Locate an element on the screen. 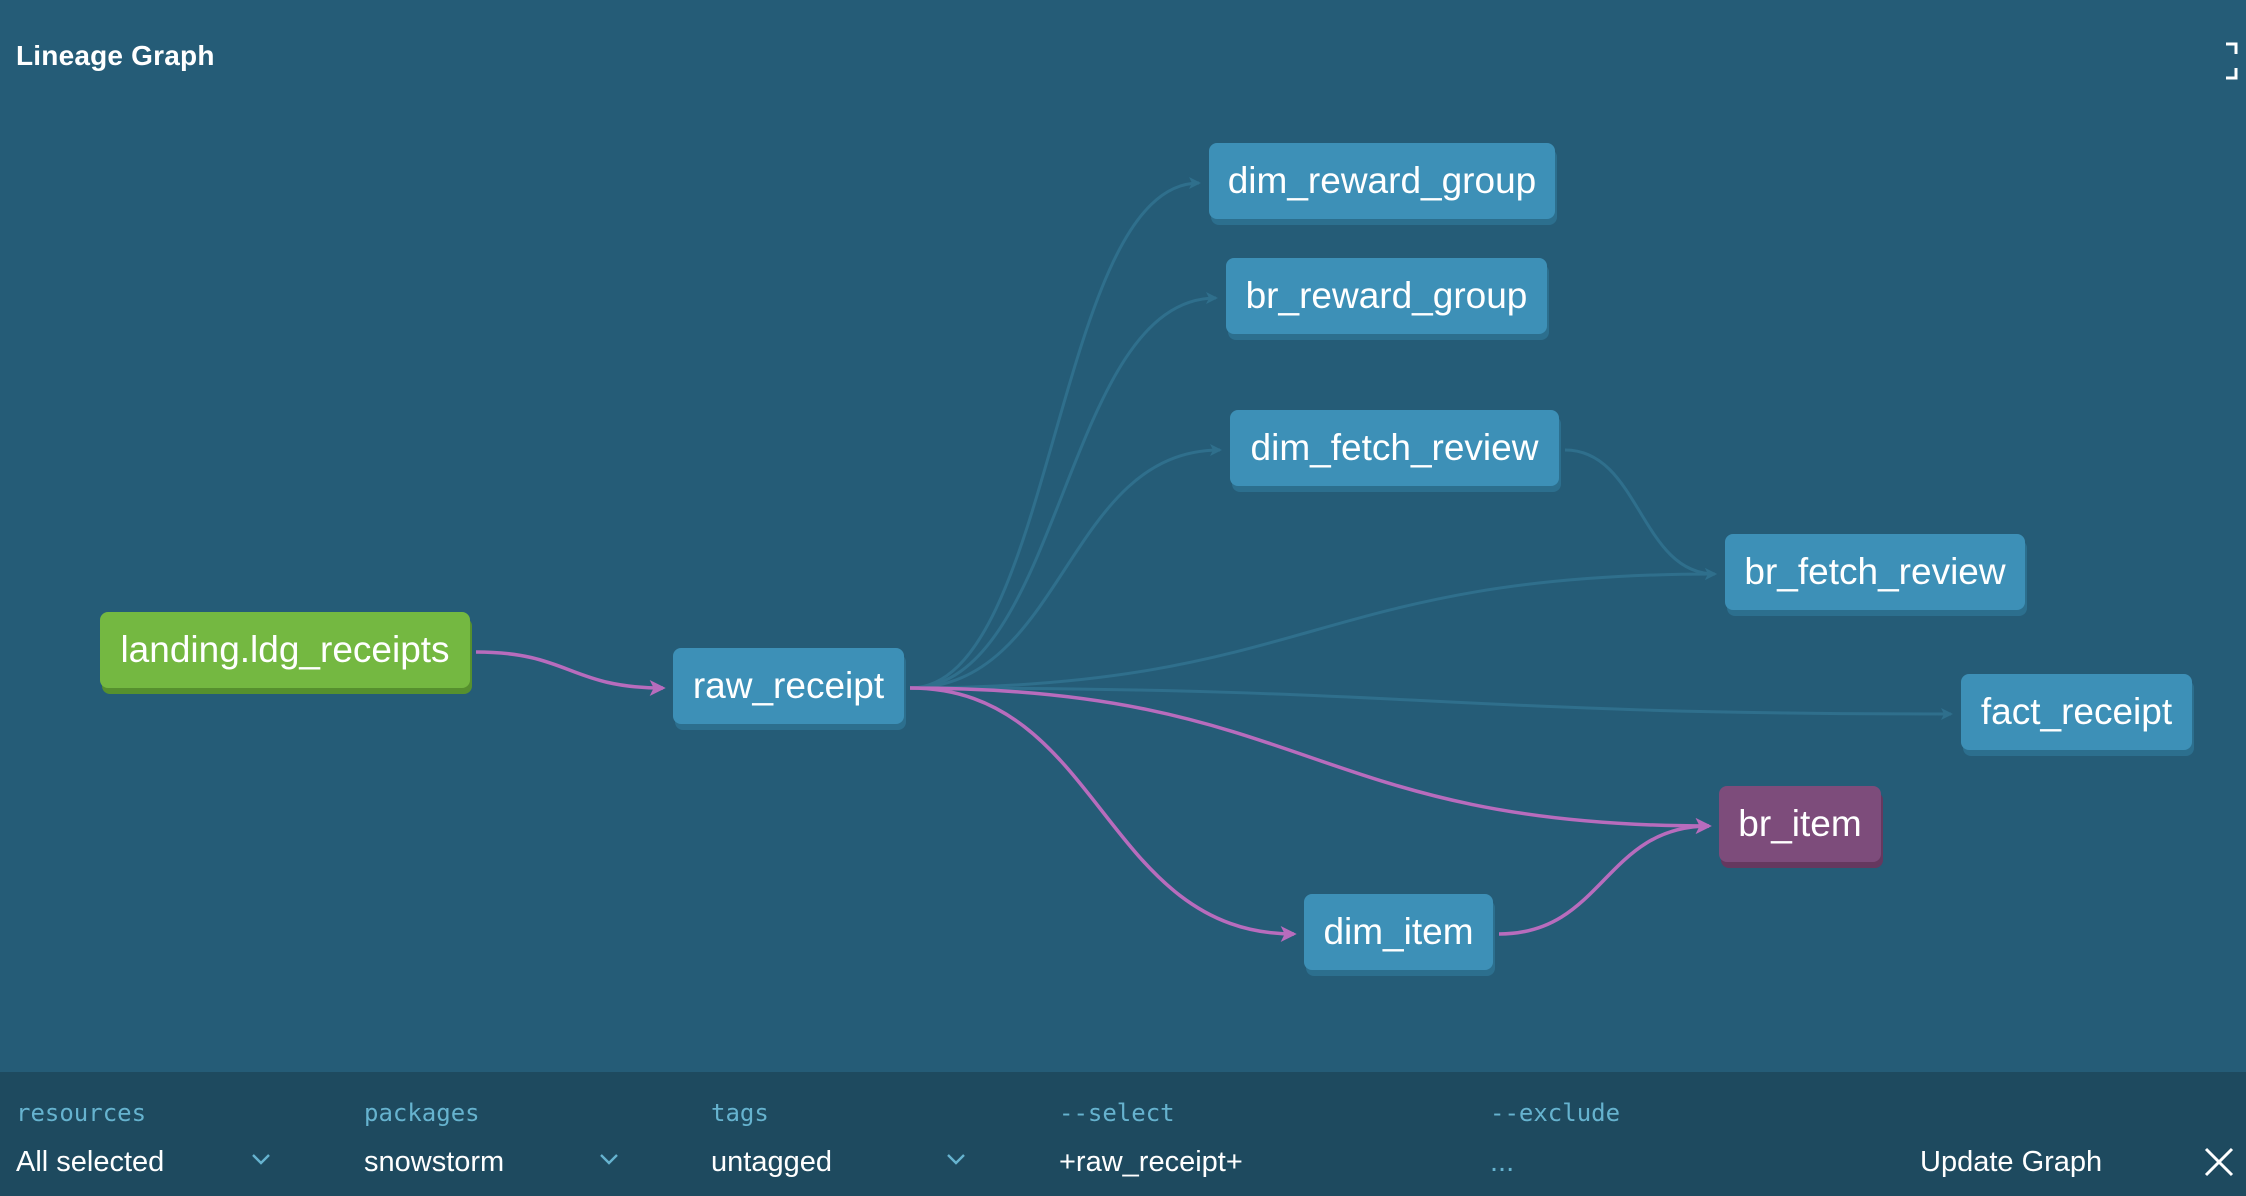  packages-label: packages is located at coordinates (422, 1113).